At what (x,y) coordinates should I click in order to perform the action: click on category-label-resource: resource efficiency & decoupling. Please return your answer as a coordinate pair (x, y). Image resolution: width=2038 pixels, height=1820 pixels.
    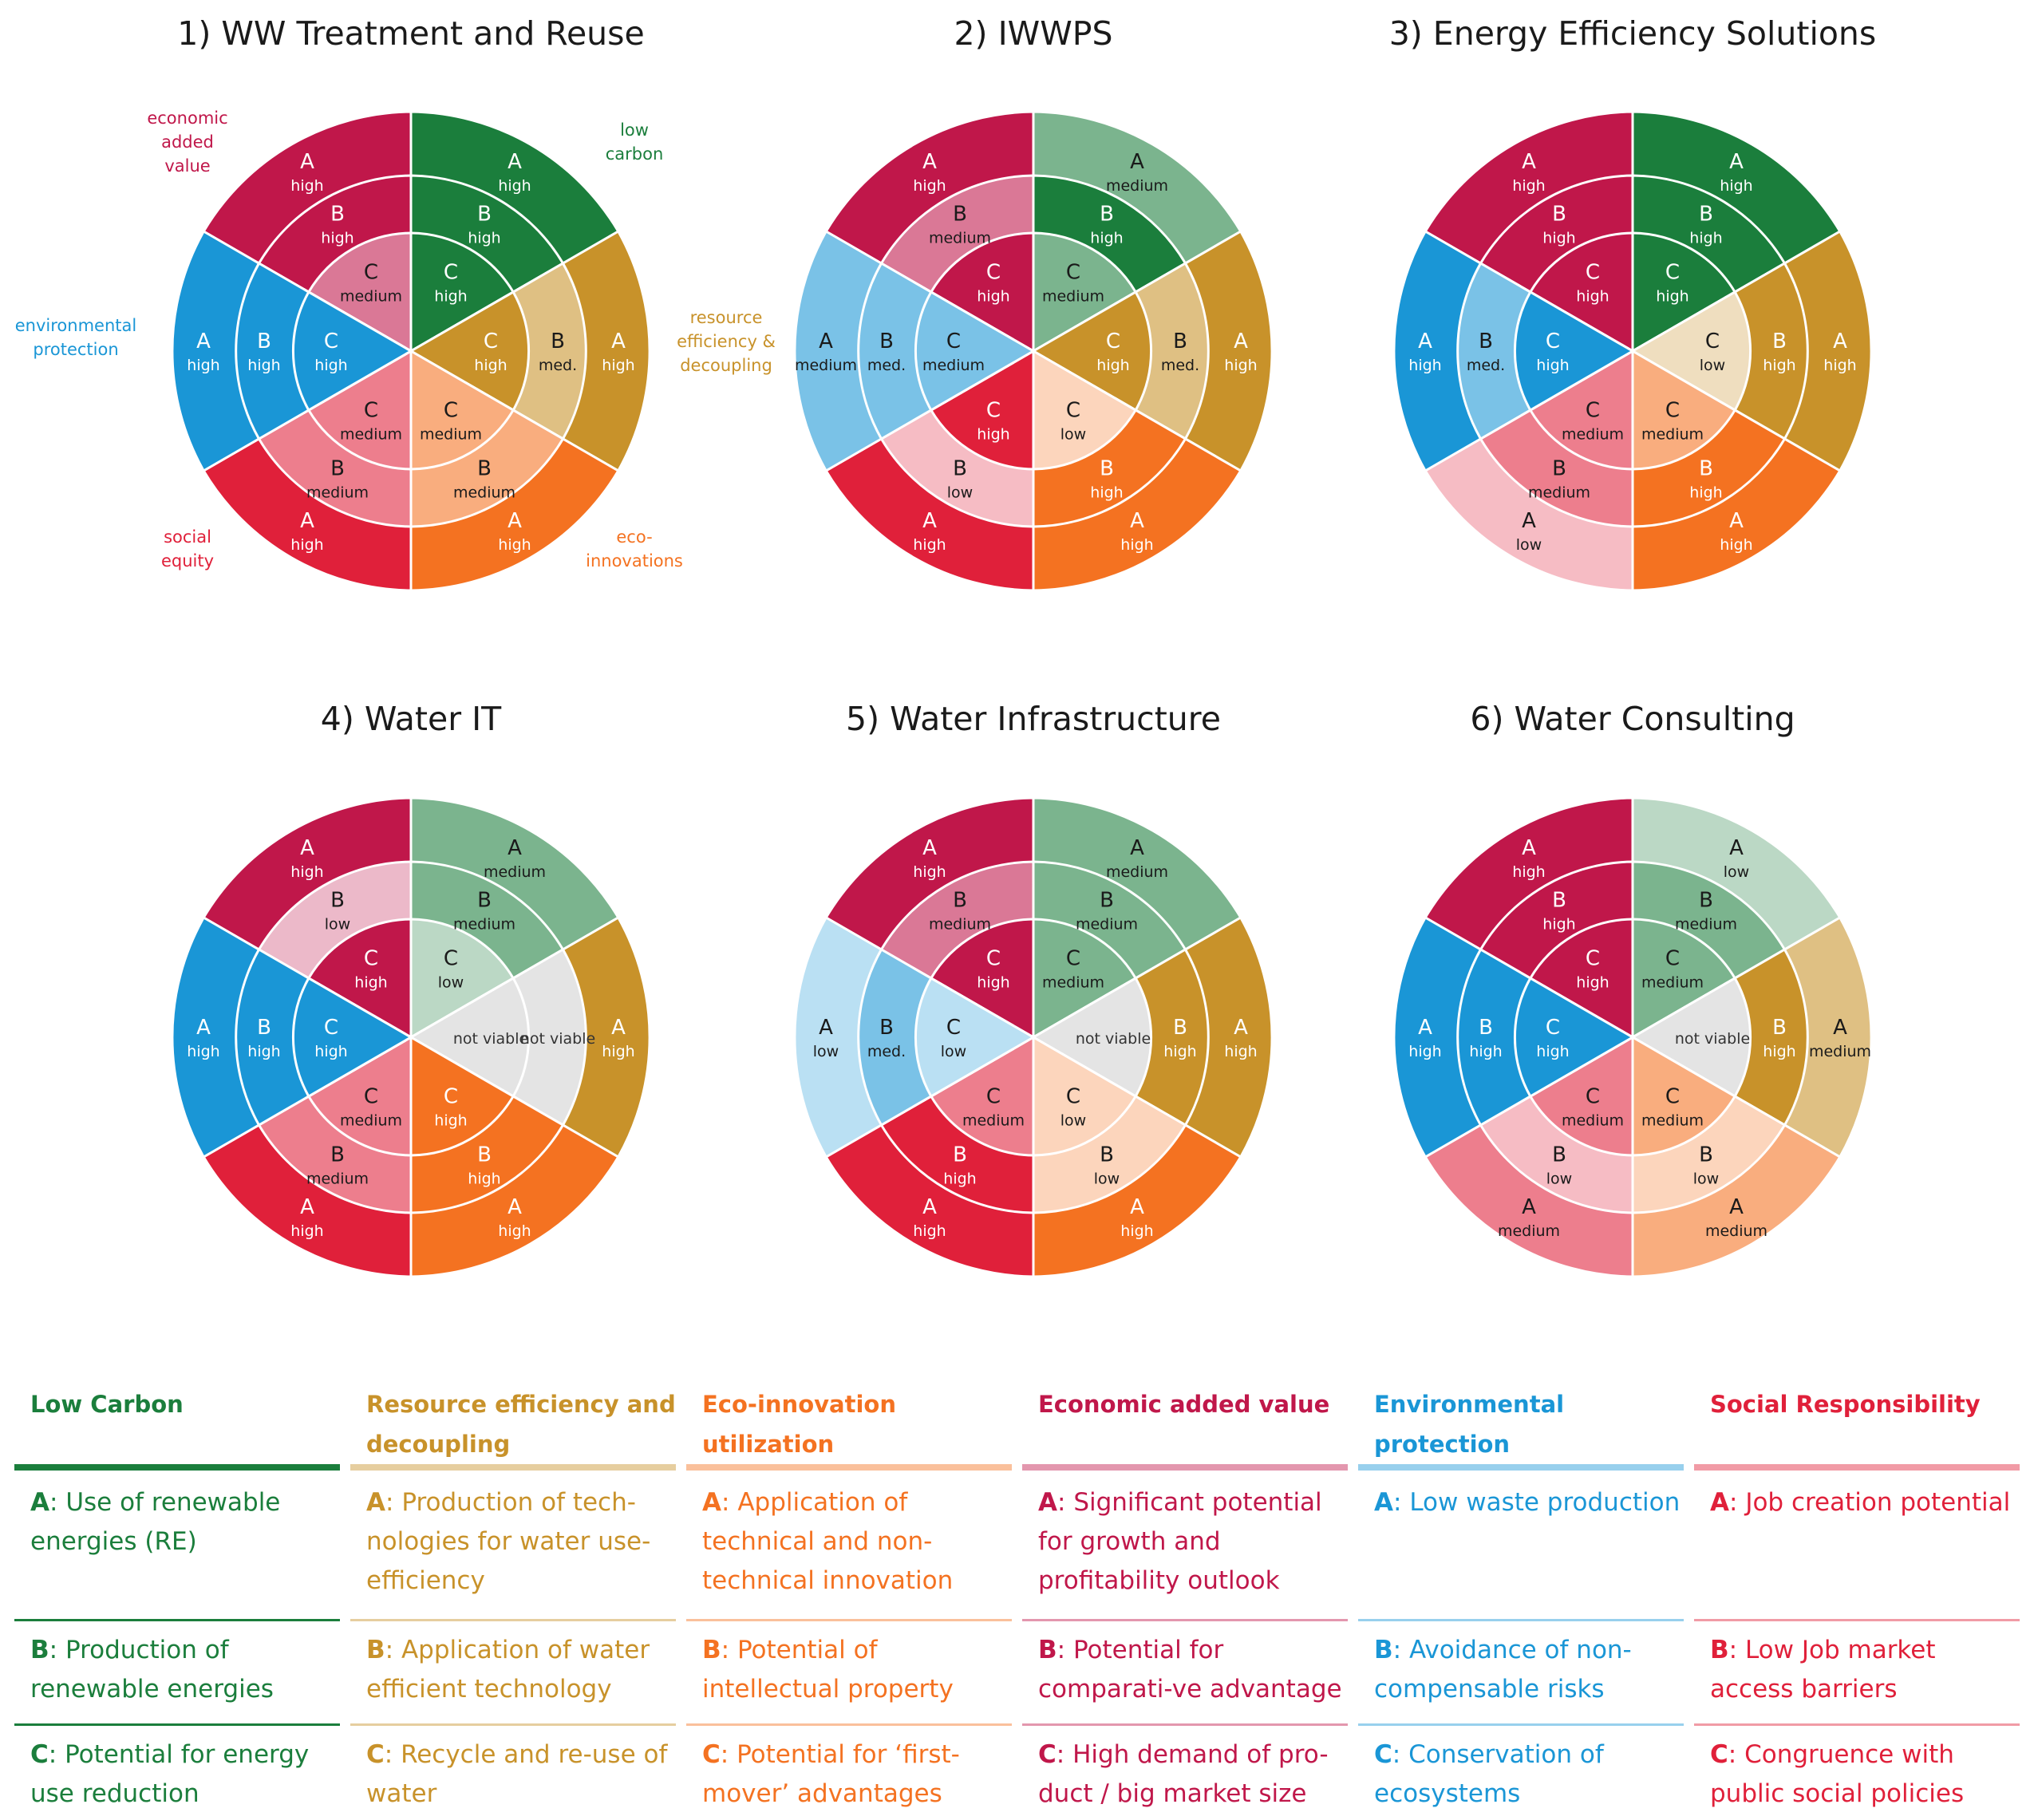
    Looking at the image, I should click on (726, 341).